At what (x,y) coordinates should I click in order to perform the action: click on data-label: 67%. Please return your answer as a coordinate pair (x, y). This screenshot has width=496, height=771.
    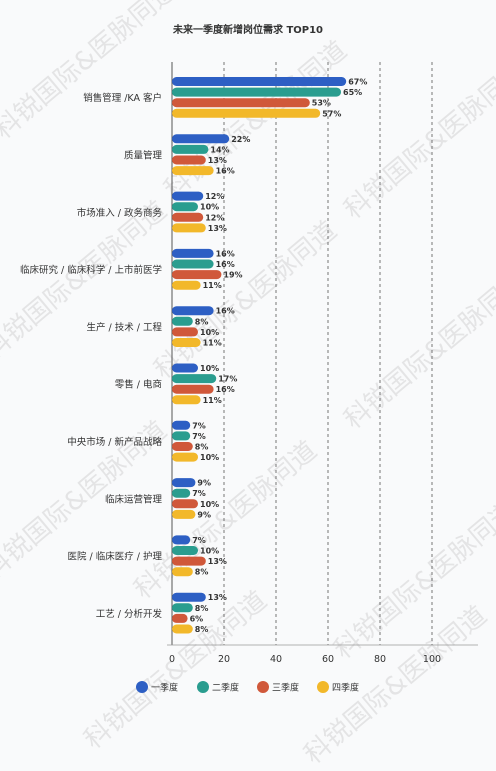
    Looking at the image, I should click on (357, 82).